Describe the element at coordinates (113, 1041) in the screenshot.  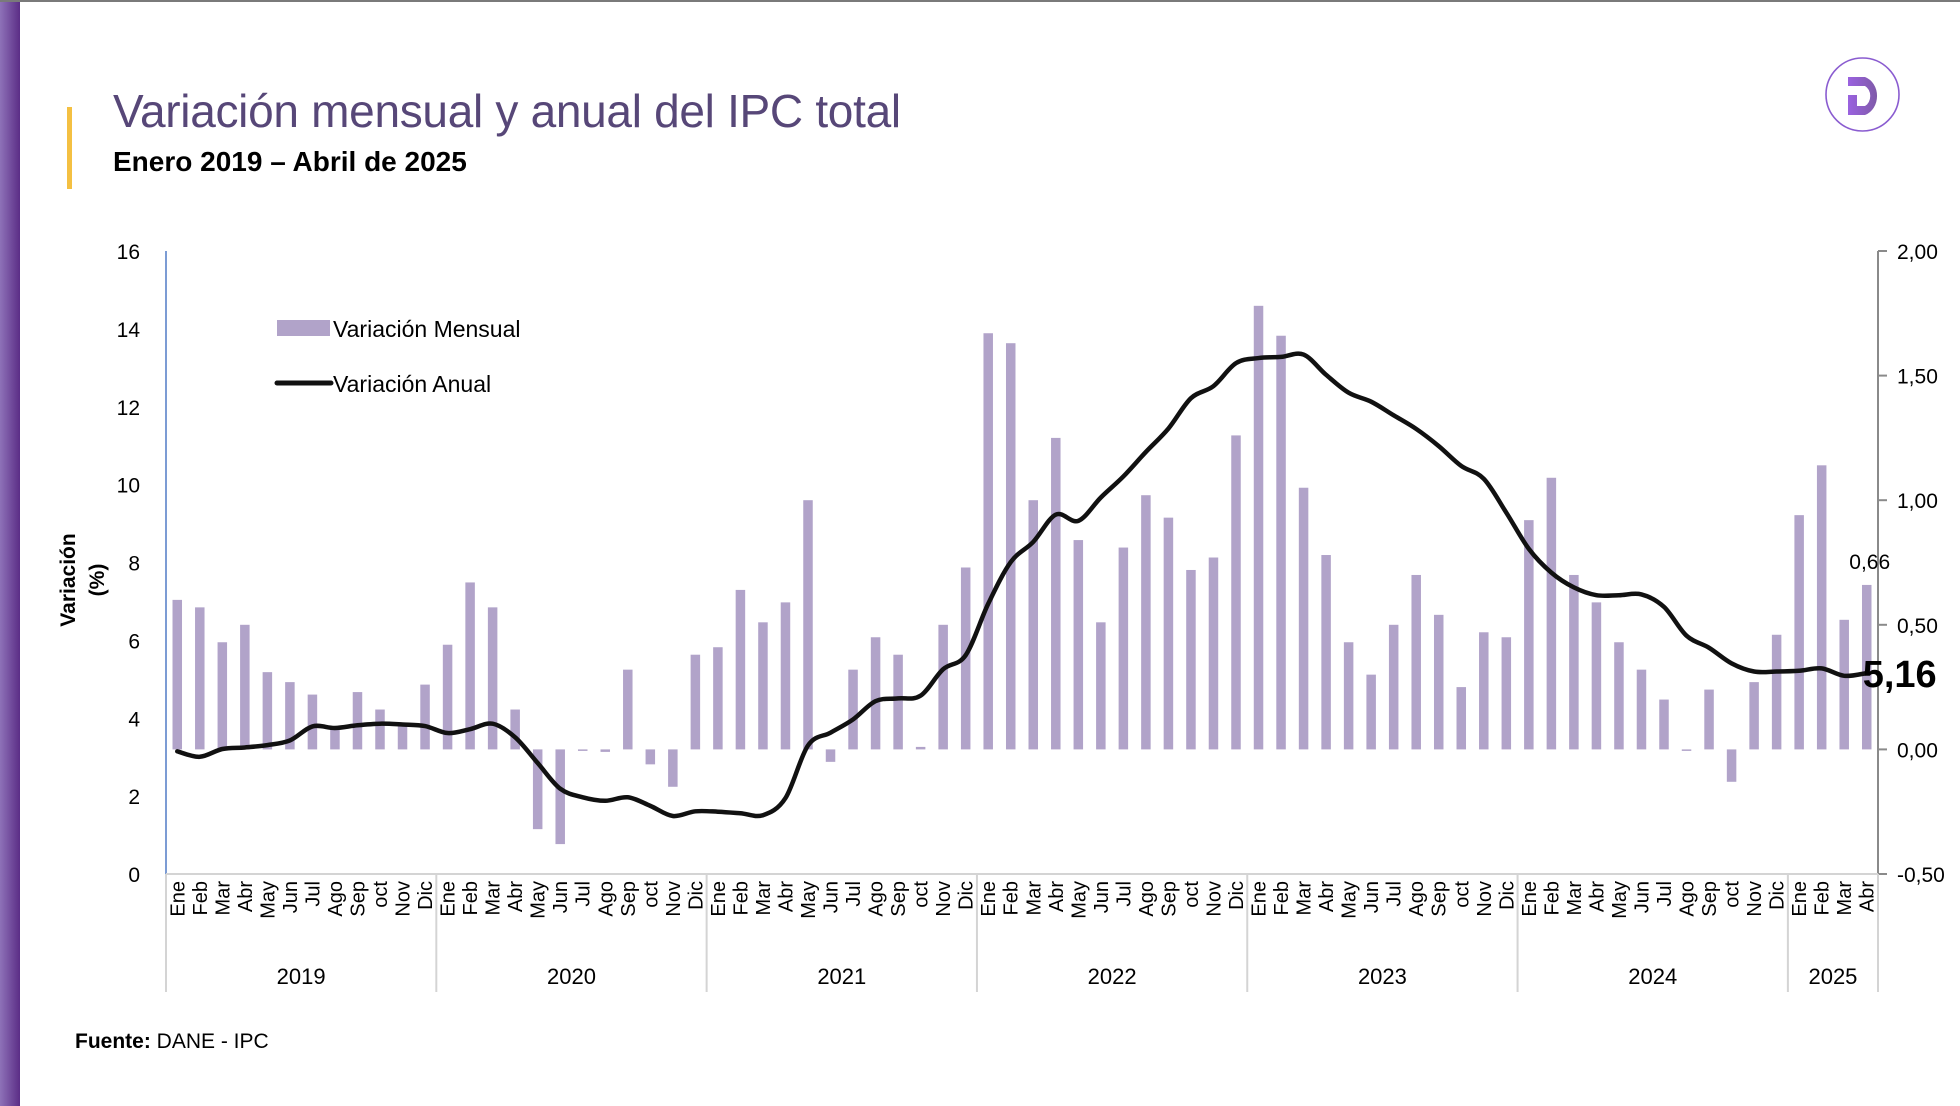
I see `source-label: Fuente:` at that location.